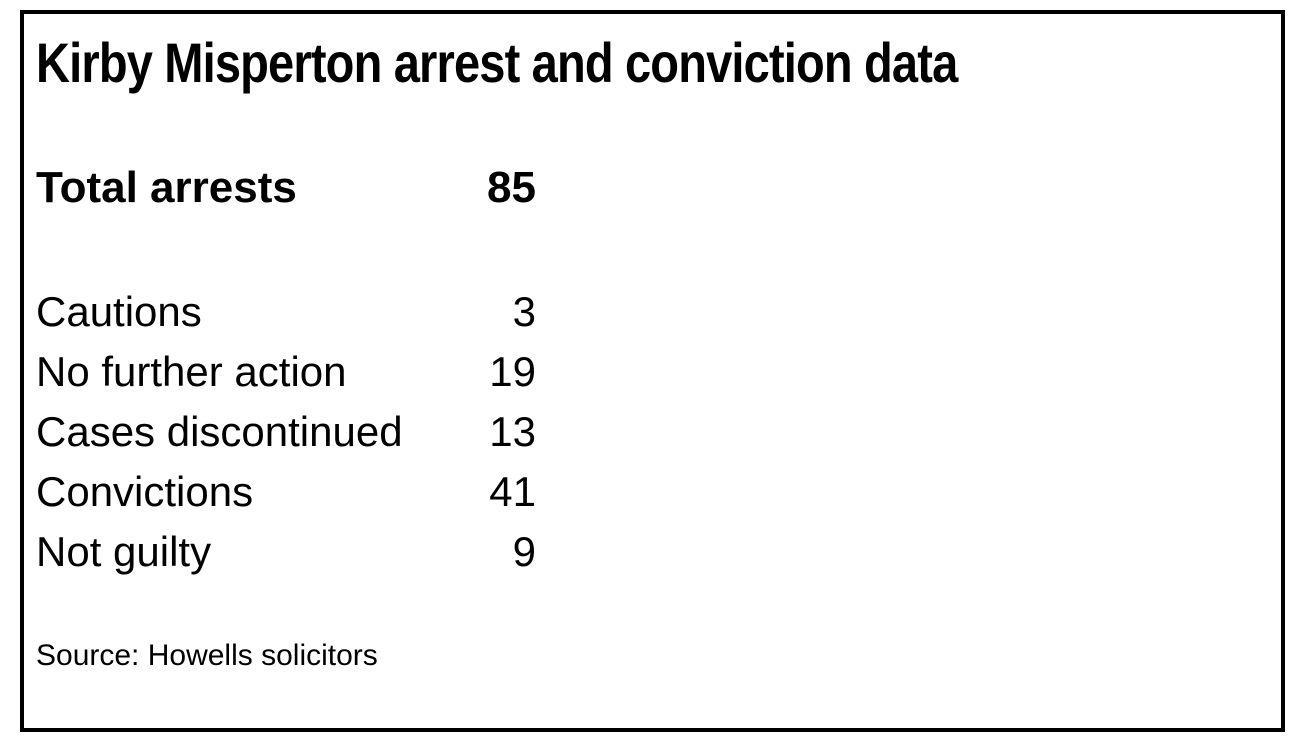 The height and width of the screenshot is (739, 1290). Describe the element at coordinates (124, 551) in the screenshot. I see `row-label: Not guilty` at that location.